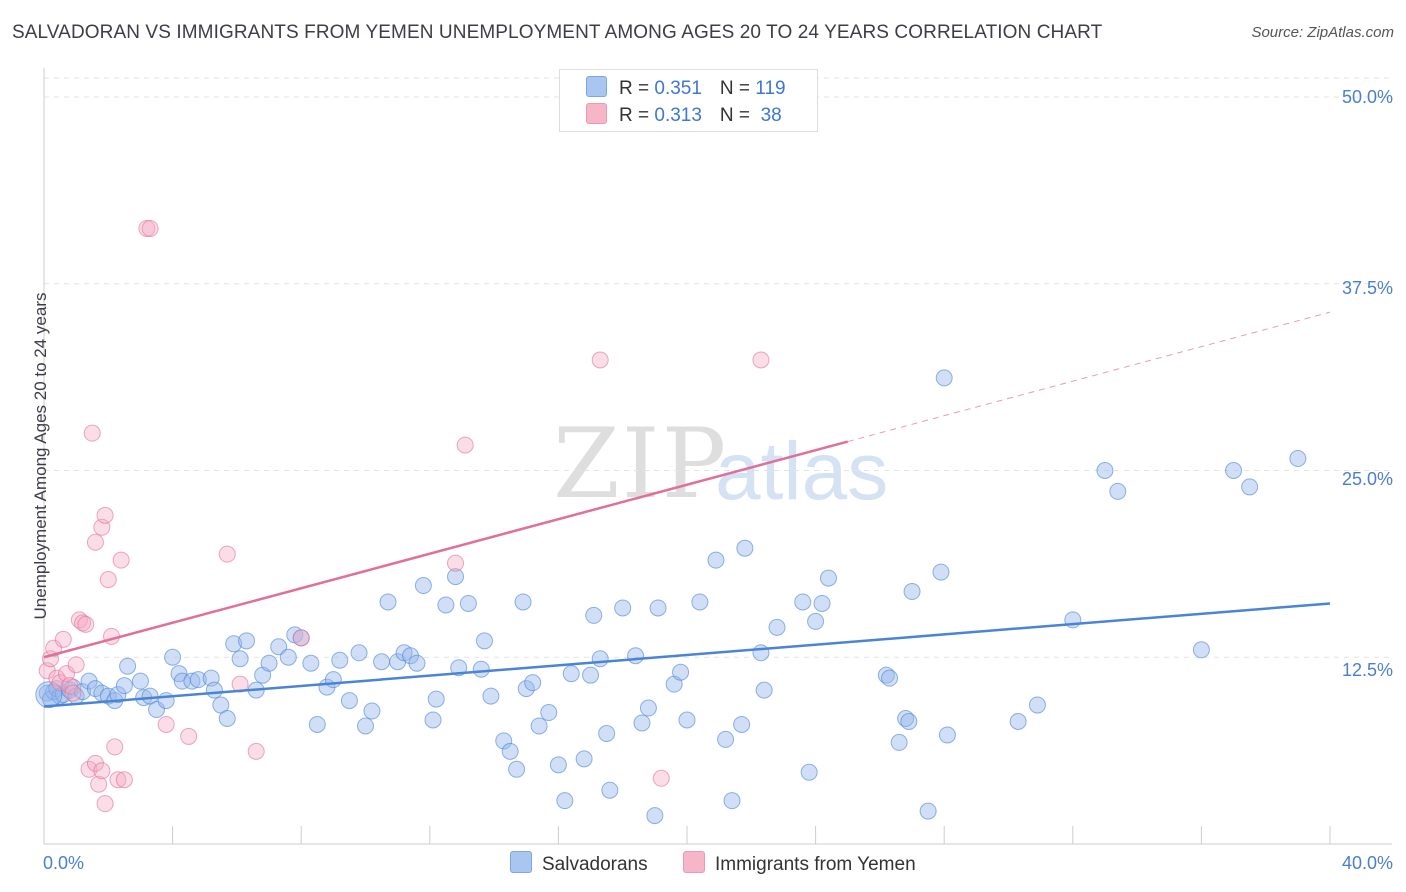  I want to click on legend-n-value: 38, so click(768, 115).